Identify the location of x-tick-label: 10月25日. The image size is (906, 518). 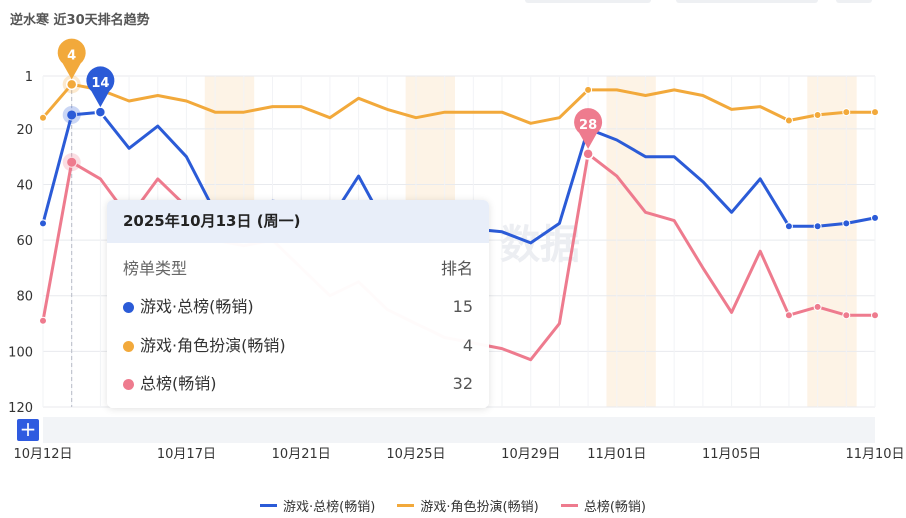
(415, 454).